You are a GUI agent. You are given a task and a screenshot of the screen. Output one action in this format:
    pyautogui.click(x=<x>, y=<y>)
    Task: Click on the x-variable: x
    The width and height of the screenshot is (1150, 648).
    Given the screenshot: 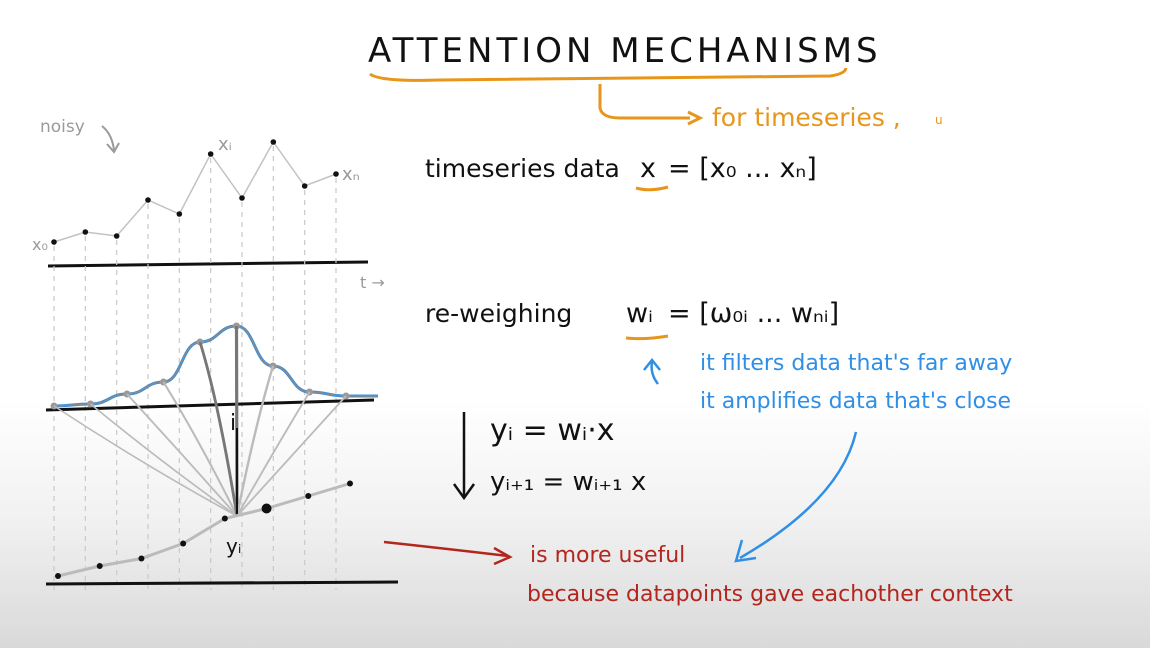 What is the action you would take?
    pyautogui.click(x=648, y=168)
    